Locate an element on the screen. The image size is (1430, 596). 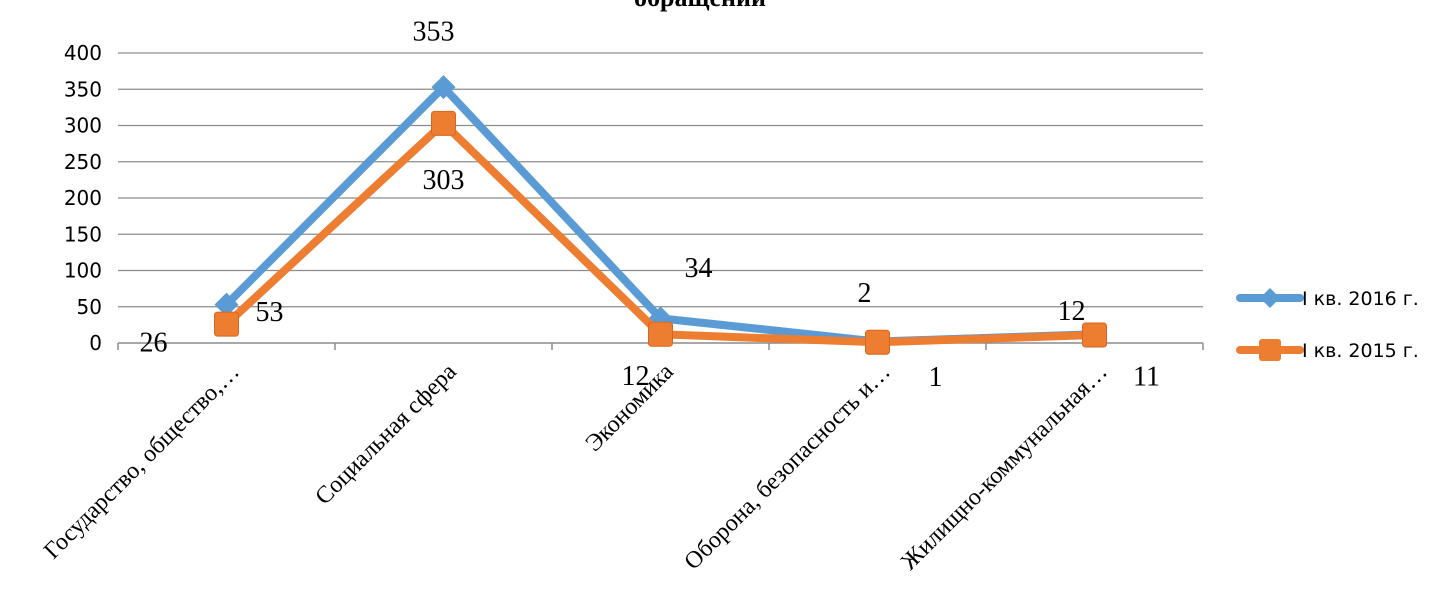
y-tick-label: 50 is located at coordinates (89, 307).